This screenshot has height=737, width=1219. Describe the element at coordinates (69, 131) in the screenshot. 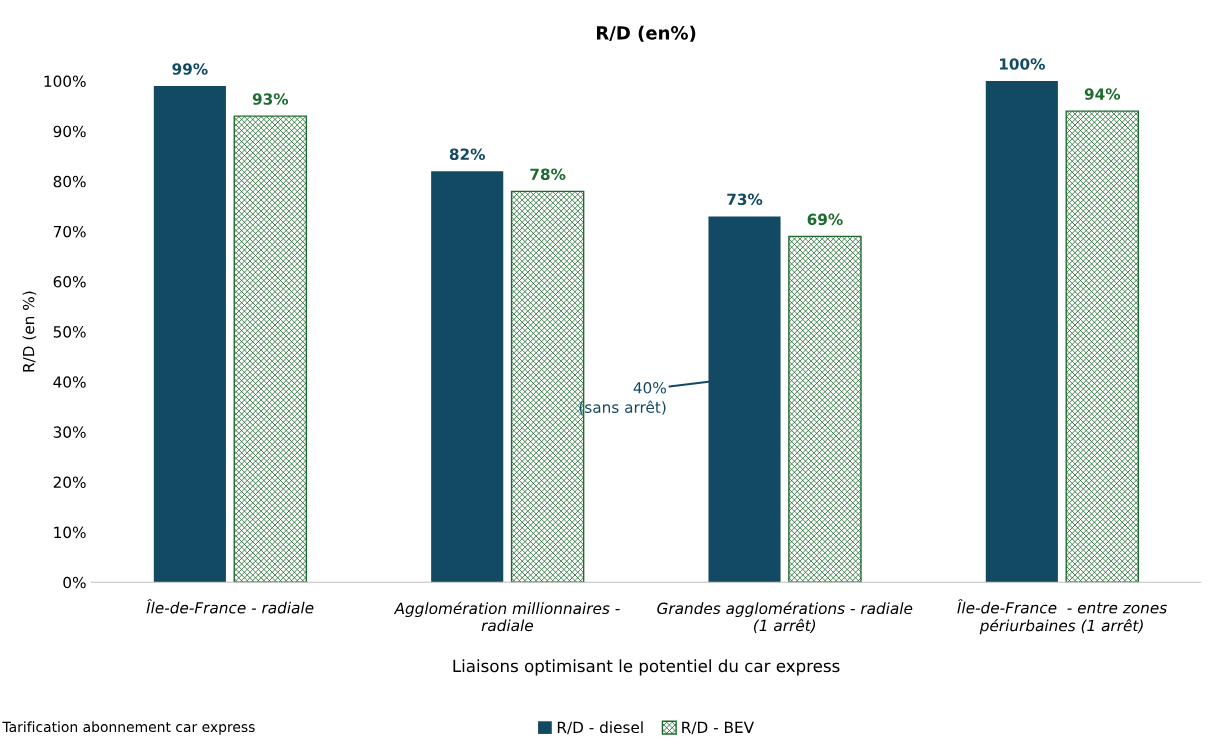

I see `y-tick-label: 90%` at that location.